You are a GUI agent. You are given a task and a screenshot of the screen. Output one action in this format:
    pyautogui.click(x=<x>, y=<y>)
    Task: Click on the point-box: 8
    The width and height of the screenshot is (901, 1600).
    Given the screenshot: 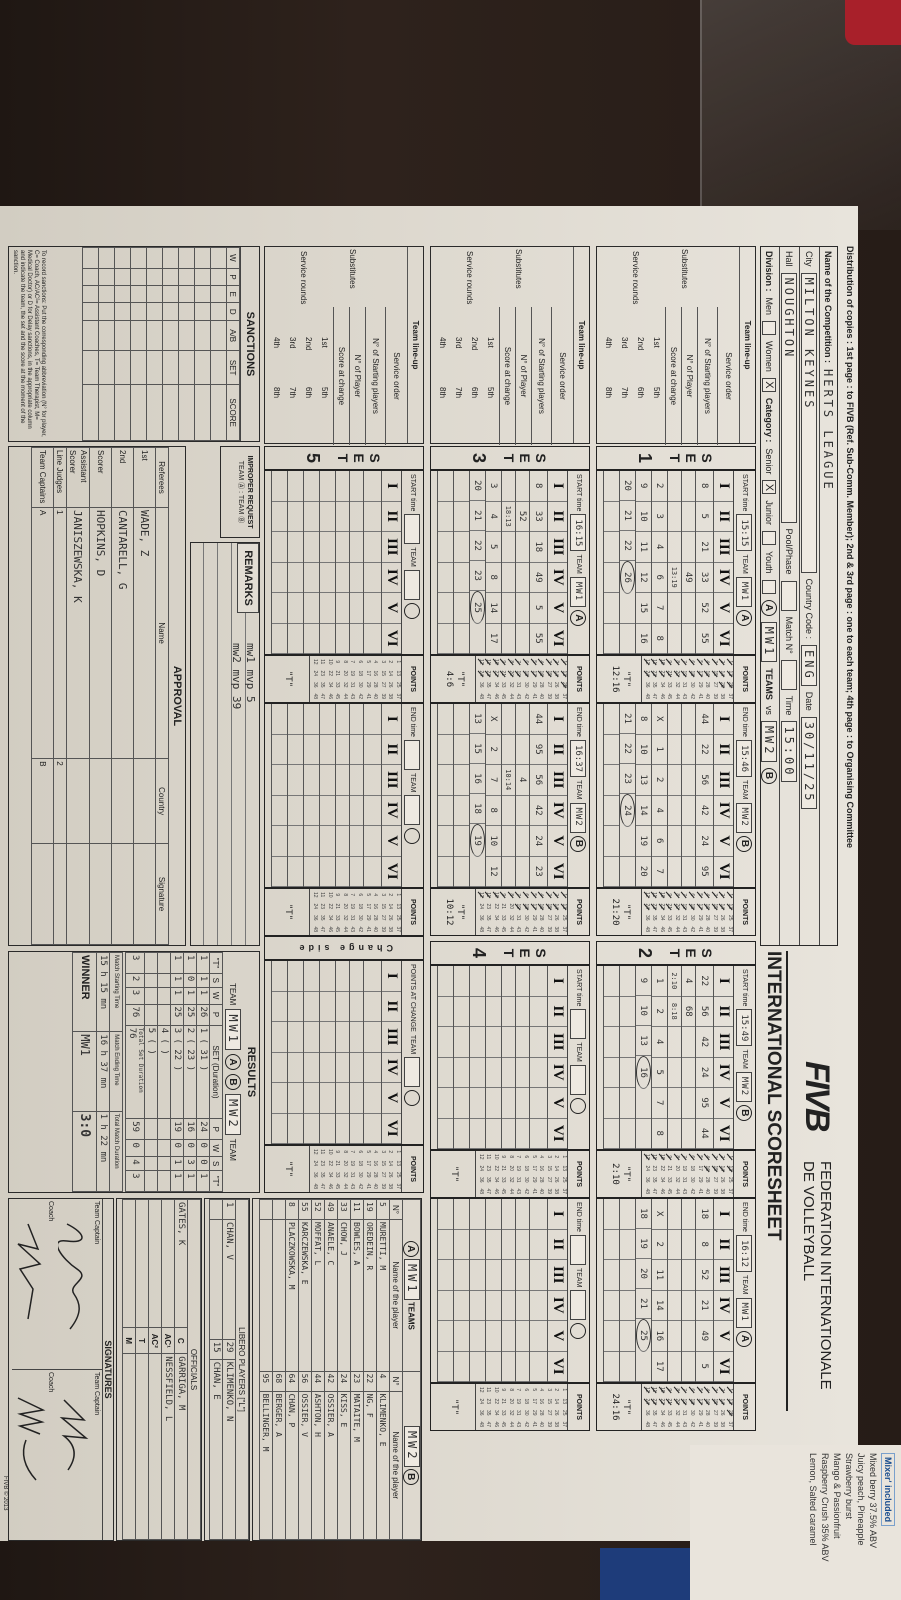 What is the action you would take?
    pyautogui.click(x=344, y=662)
    